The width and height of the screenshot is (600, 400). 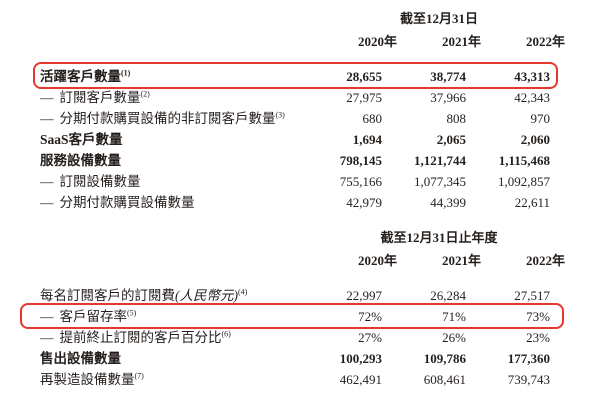 I want to click on row-label: 活躍客戶數量(1), so click(x=176, y=76).